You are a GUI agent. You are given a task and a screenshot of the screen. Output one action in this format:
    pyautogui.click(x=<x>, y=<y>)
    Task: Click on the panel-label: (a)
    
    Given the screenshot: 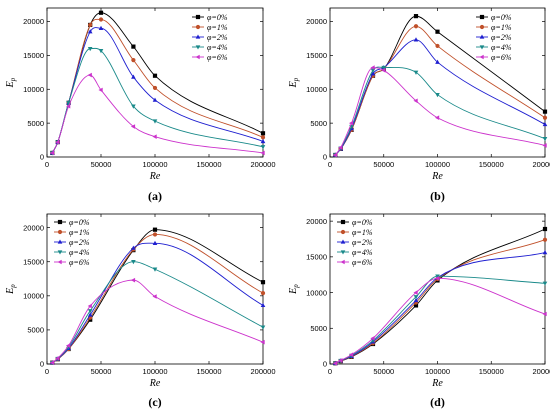 What is the action you would take?
    pyautogui.click(x=155, y=196)
    